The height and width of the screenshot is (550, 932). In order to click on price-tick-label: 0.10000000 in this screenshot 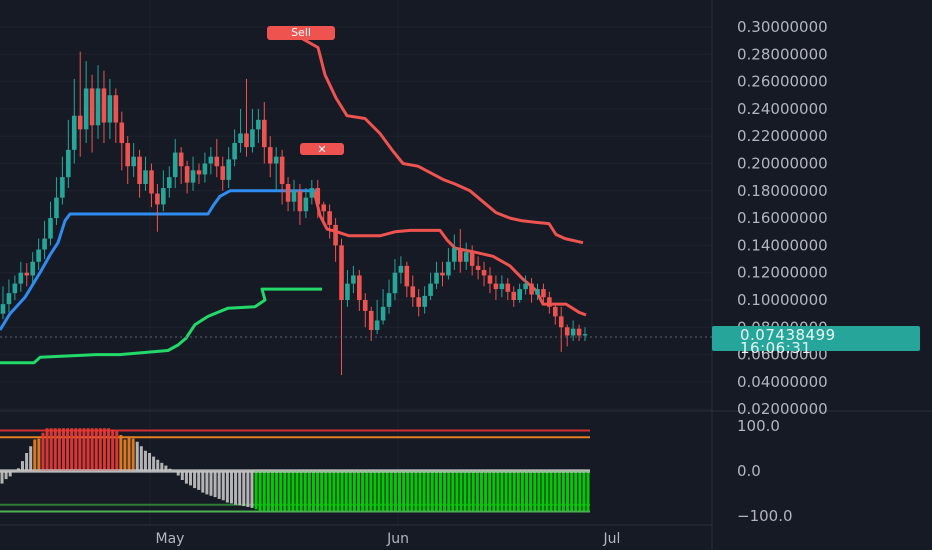, I will do `click(782, 300)`.